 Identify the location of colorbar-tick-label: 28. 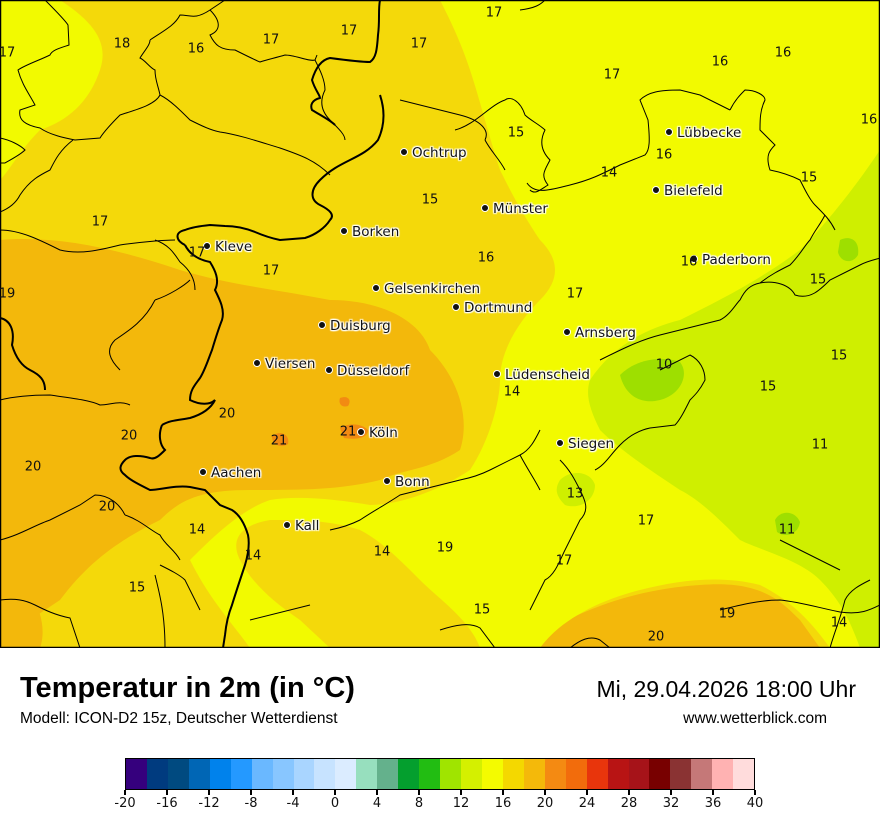
(629, 803).